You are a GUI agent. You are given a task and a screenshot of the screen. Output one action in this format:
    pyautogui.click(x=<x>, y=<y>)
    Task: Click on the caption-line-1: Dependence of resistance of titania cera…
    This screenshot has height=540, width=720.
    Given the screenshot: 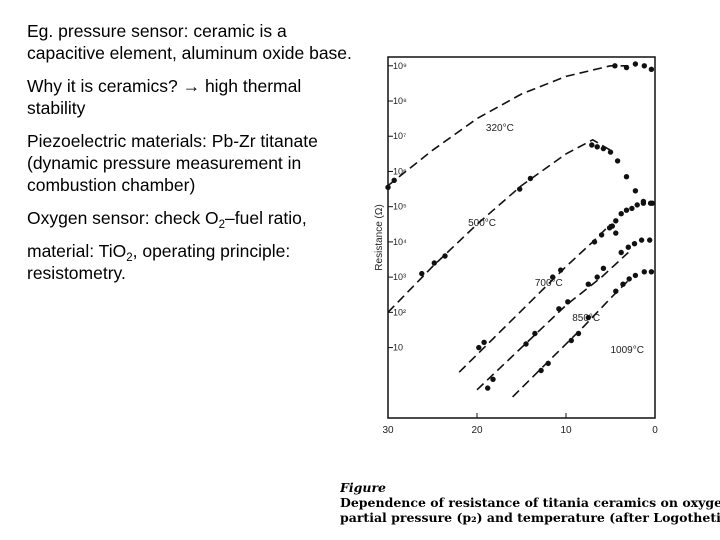 What is the action you would take?
    pyautogui.click(x=530, y=502)
    